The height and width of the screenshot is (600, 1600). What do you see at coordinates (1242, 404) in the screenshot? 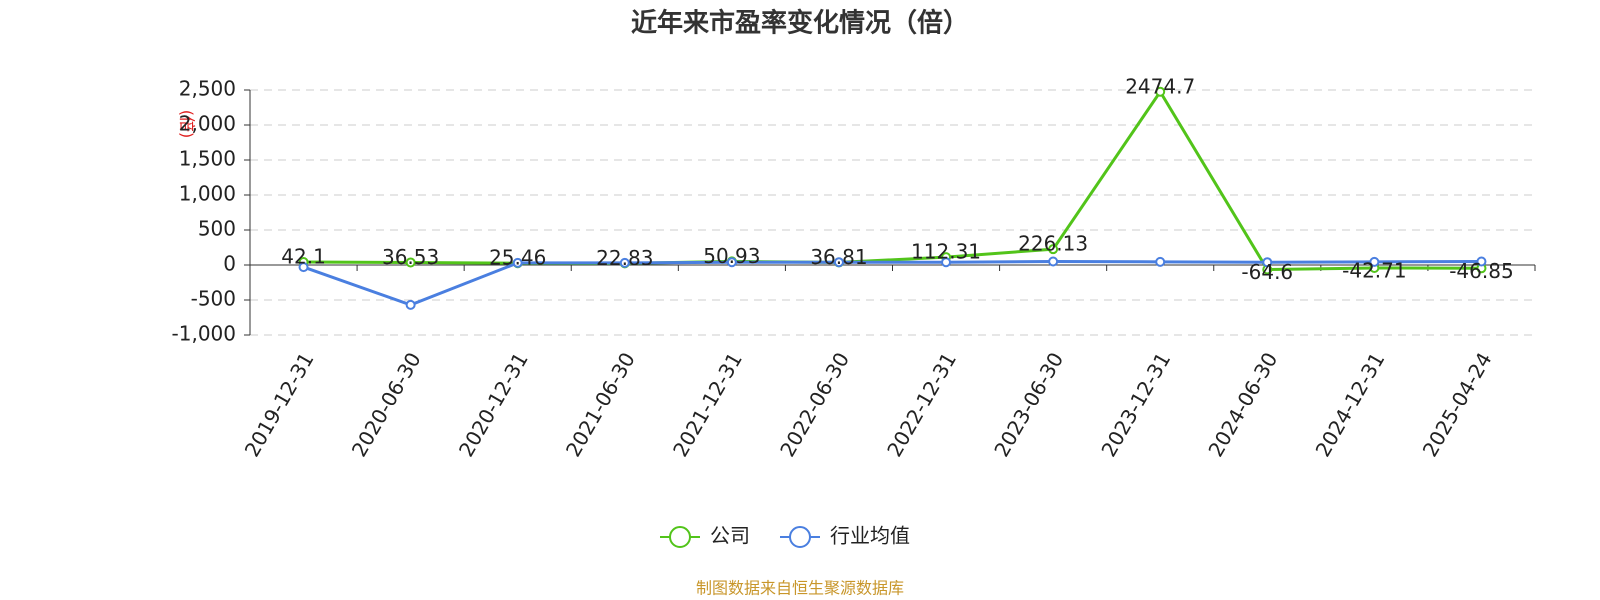
I see `x-tick-label: 2024-06-30` at bounding box center [1242, 404].